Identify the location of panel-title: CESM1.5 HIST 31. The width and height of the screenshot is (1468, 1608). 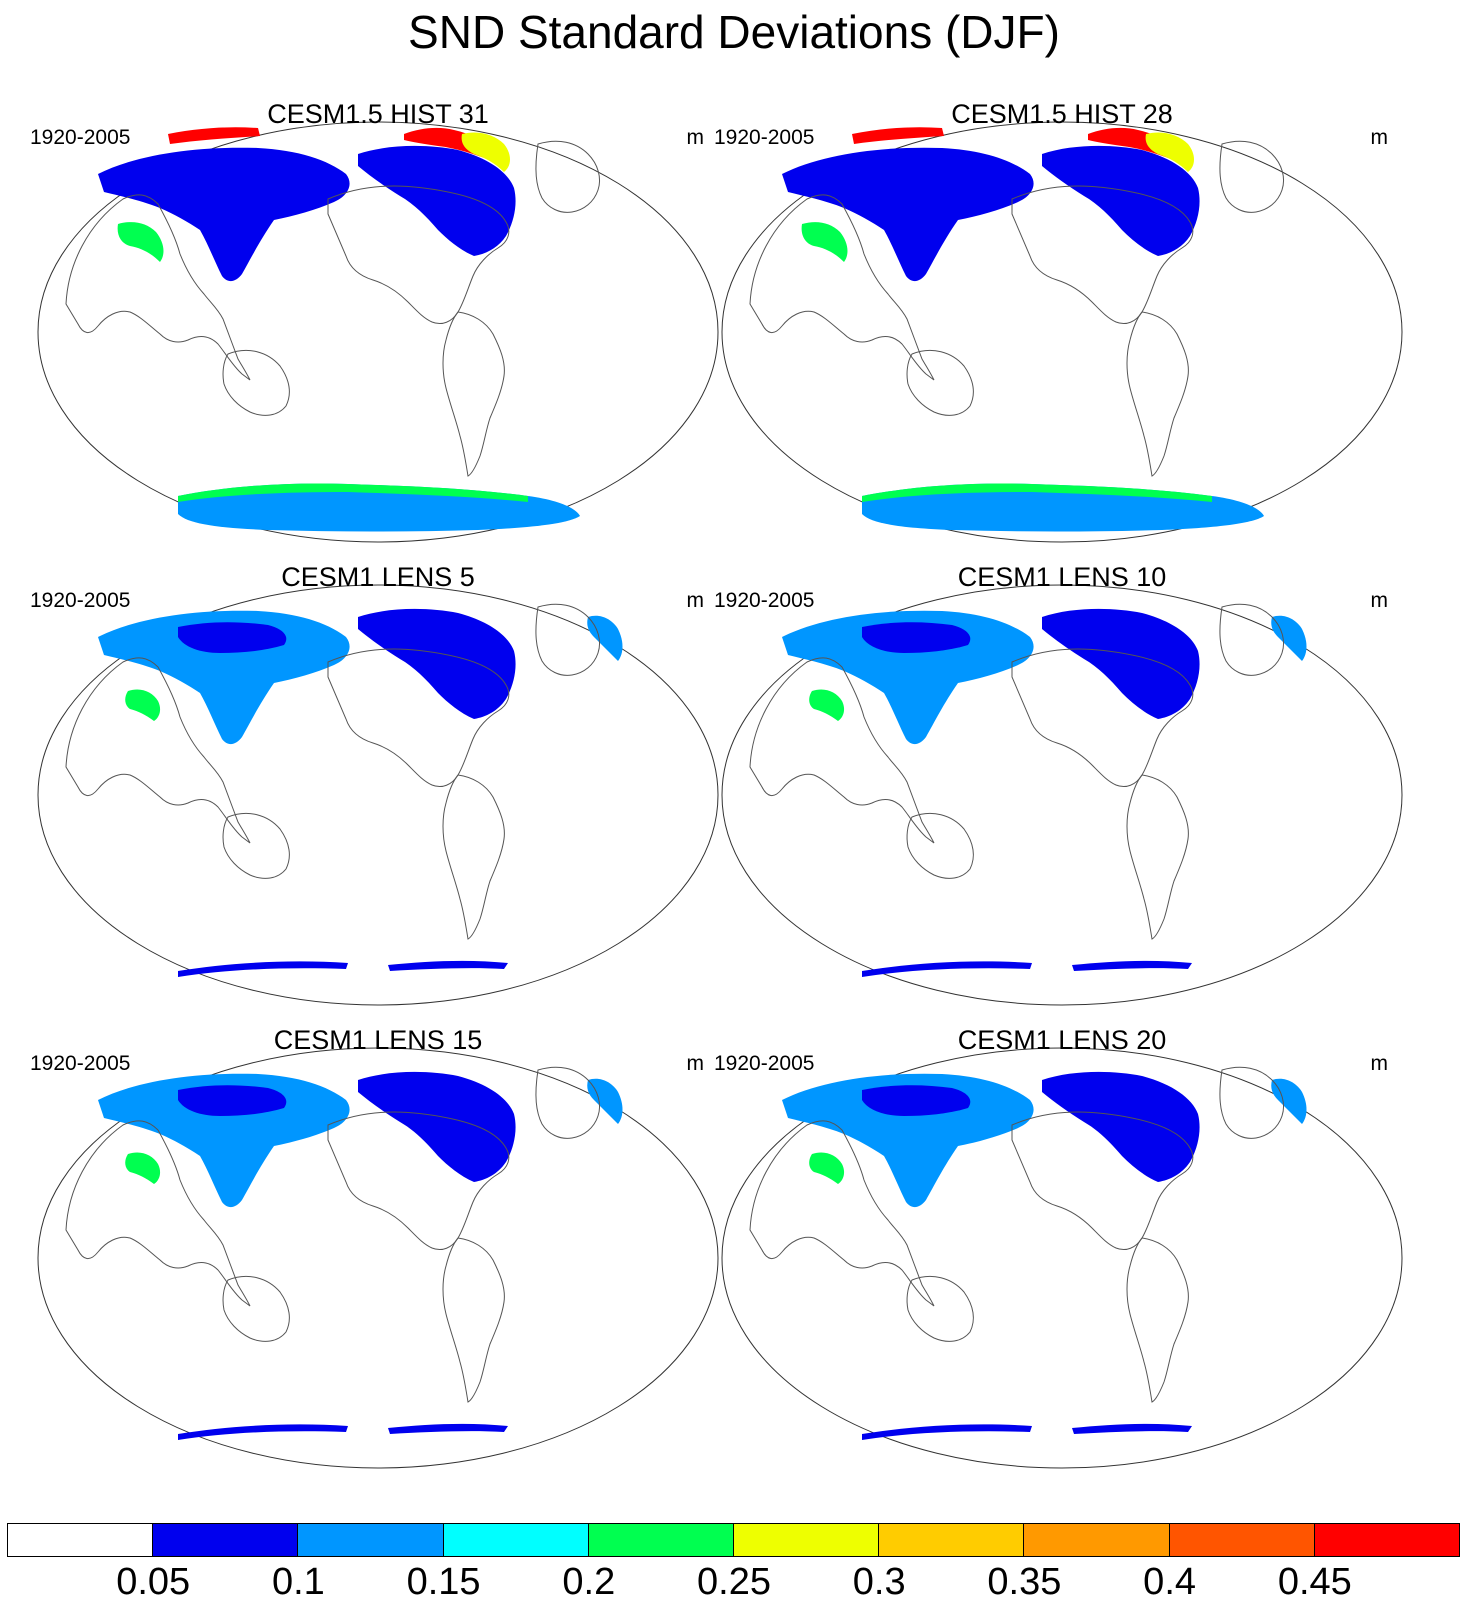
(378, 114).